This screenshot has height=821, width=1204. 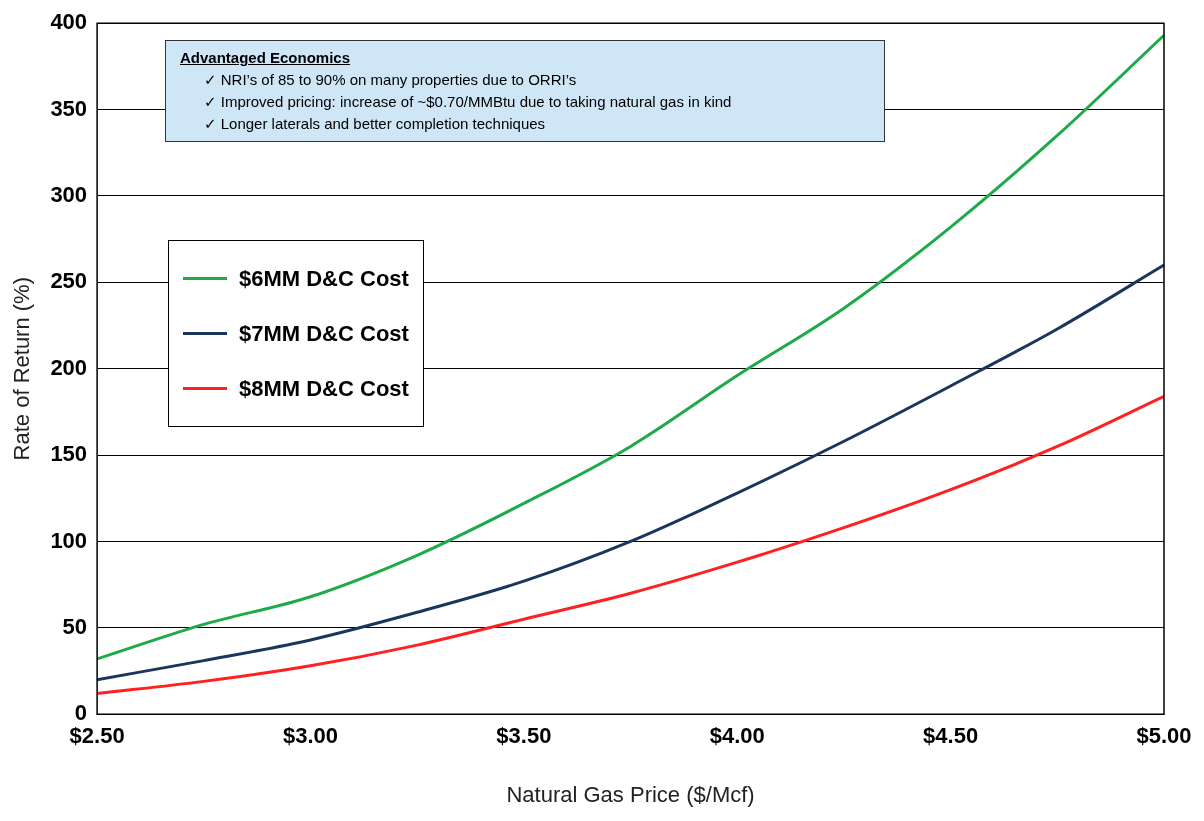 What do you see at coordinates (324, 278) in the screenshot?
I see `legend-label: $6MM D&C Cost` at bounding box center [324, 278].